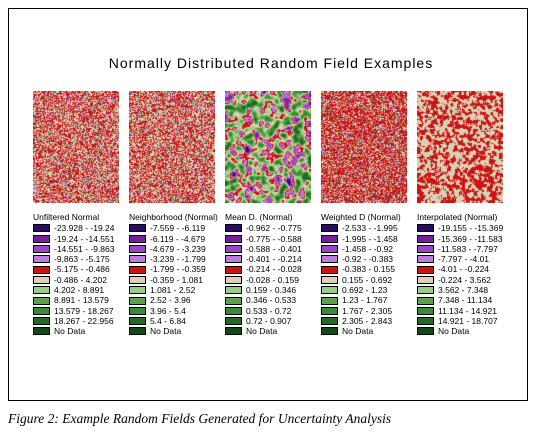  What do you see at coordinates (468, 320) in the screenshot?
I see `legend-label: 14.921 - 18.707` at bounding box center [468, 320].